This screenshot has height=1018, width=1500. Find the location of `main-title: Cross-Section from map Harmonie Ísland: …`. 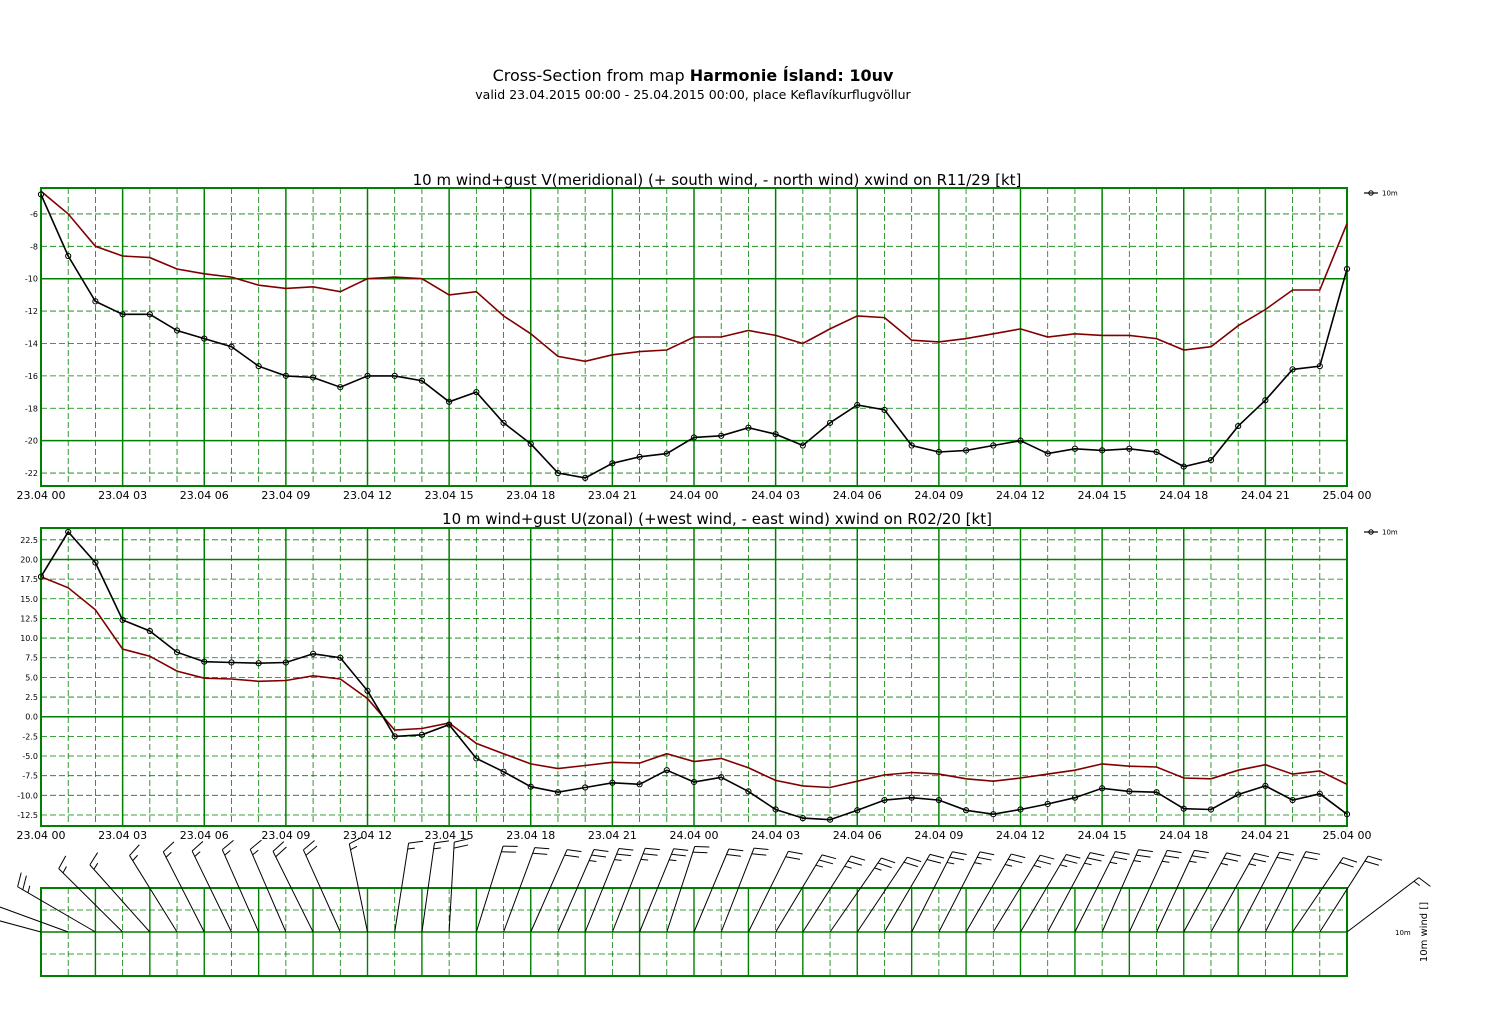

main-title: Cross-Section from map Harmonie Ísland: … is located at coordinates (693, 75).